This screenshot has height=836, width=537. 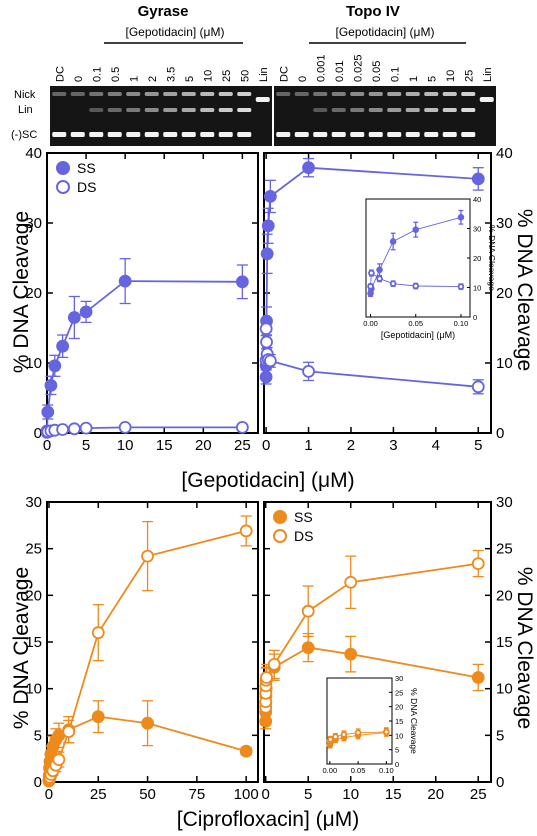 What do you see at coordinates (303, 517) in the screenshot?
I see `legend-label: SS` at bounding box center [303, 517].